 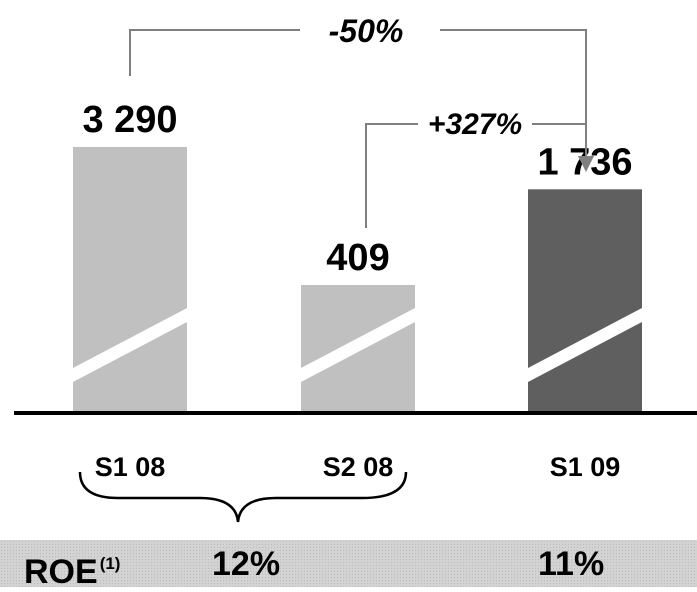 I want to click on roe-label-text: ROE, so click(x=61, y=572).